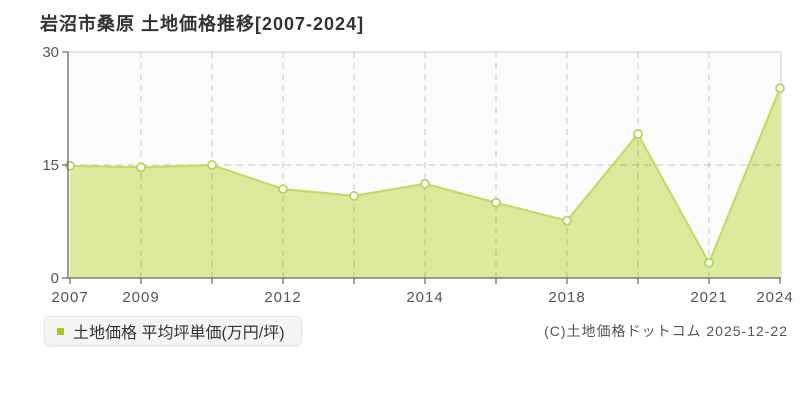  What do you see at coordinates (774, 297) in the screenshot?
I see `x-tick-label: 2024` at bounding box center [774, 297].